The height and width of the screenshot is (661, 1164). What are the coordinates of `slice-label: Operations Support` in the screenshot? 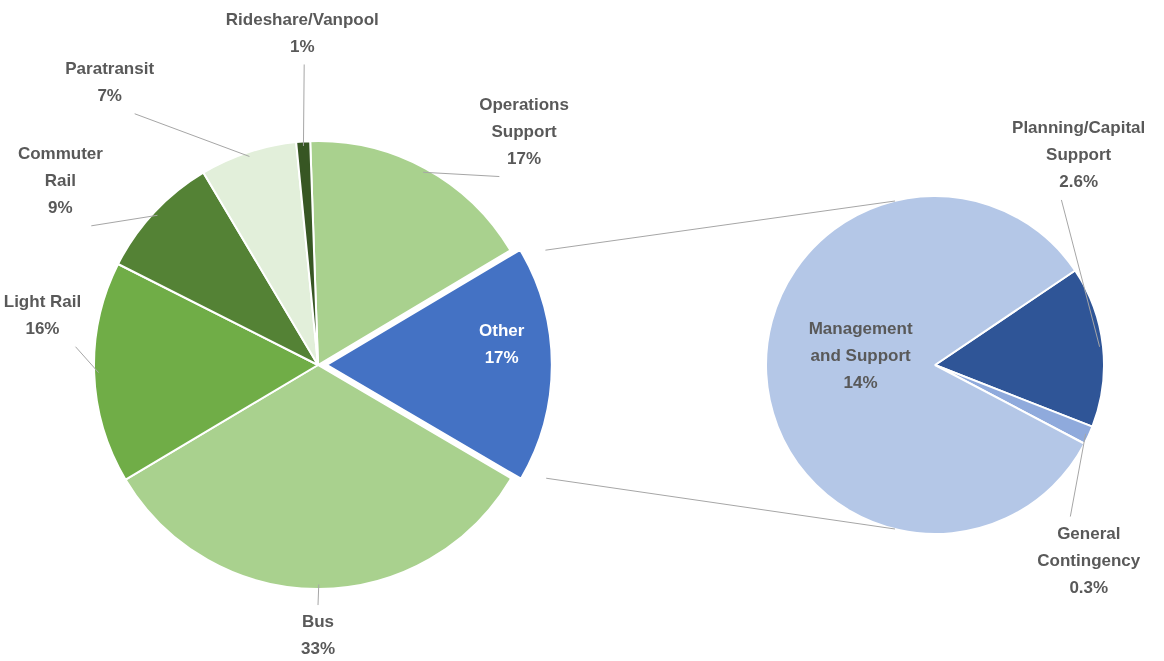 It's located at (524, 117).